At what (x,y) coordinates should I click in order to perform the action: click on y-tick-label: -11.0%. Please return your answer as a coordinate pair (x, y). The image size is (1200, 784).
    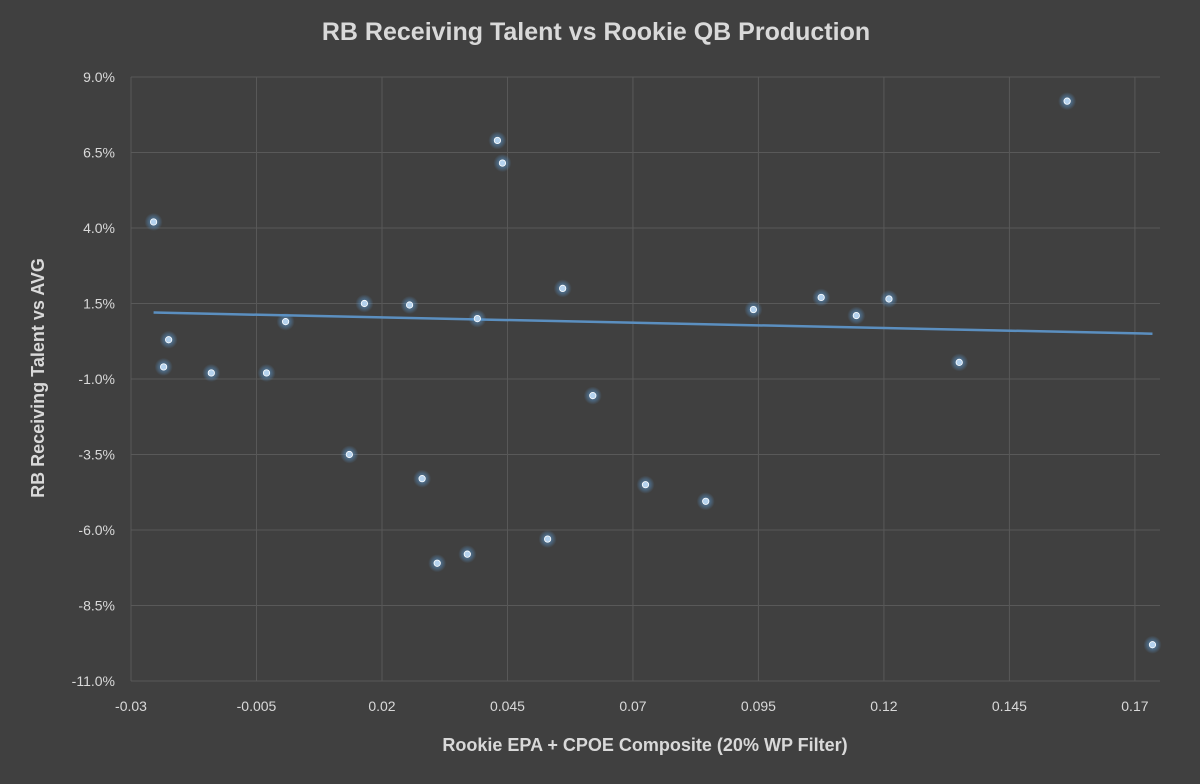
    Looking at the image, I should click on (93, 681).